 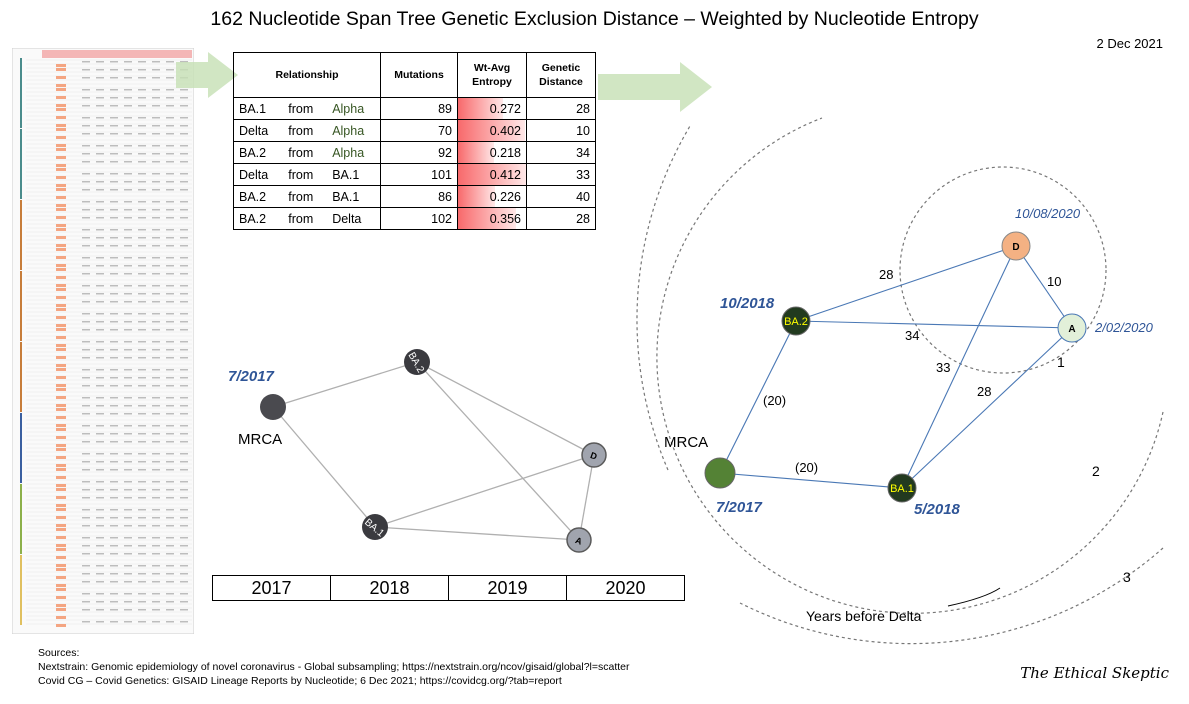 What do you see at coordinates (251, 376) in the screenshot?
I see `left-mrca-date: 7/2017` at bounding box center [251, 376].